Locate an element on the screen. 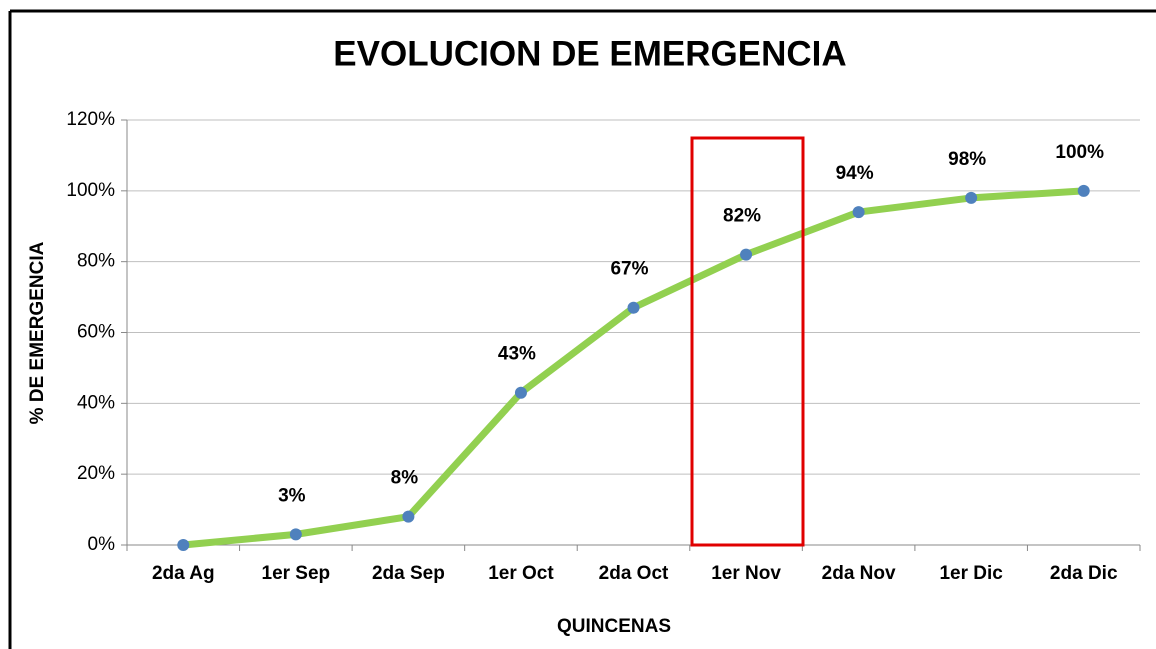  y-tick-label: 40% is located at coordinates (96, 402).